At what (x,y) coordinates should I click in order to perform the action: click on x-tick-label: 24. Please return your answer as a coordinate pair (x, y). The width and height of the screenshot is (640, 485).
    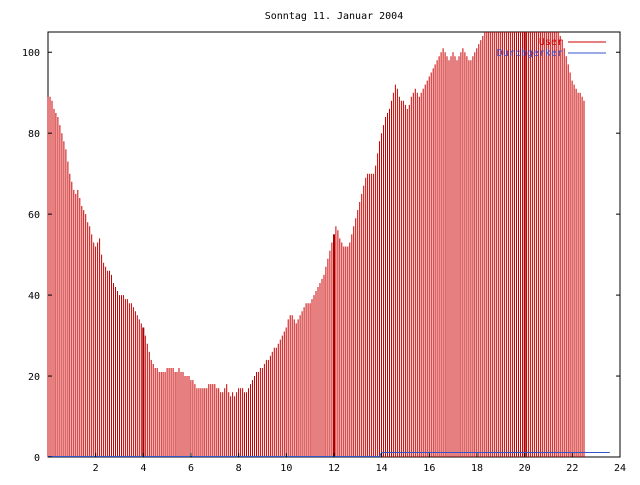
    Looking at the image, I should click on (620, 468).